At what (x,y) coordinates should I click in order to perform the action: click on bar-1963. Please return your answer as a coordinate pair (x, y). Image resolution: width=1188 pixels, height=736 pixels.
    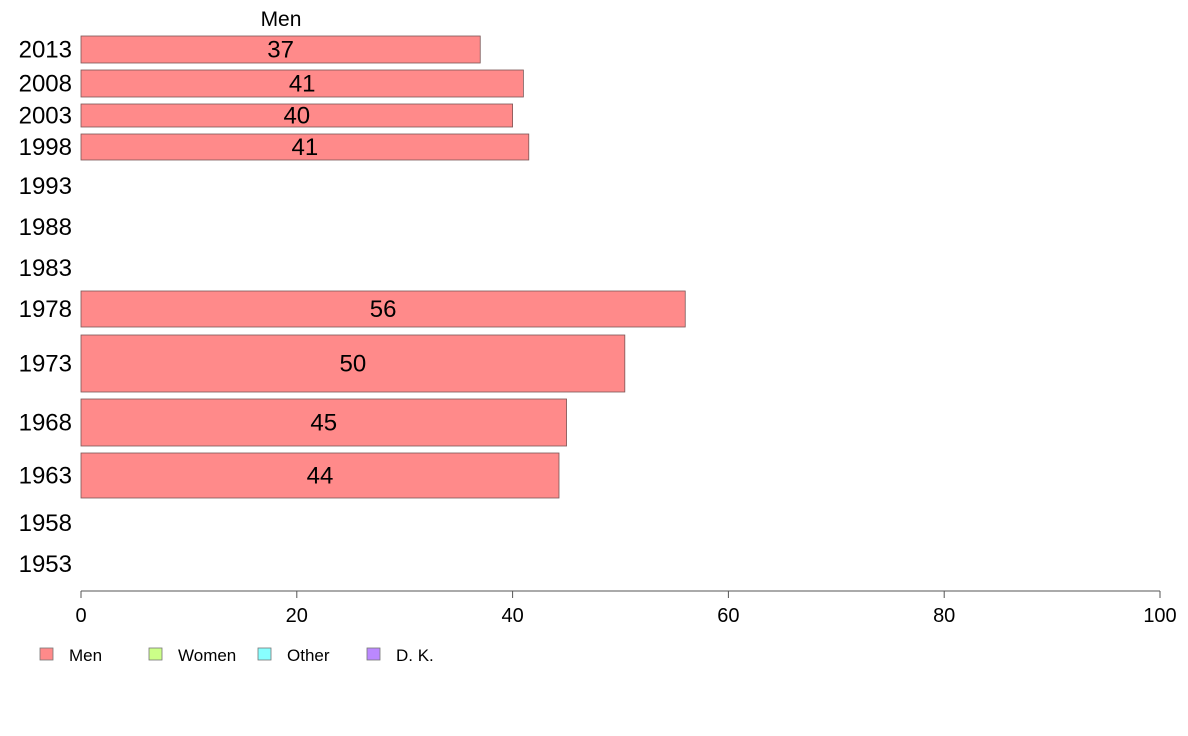
    Looking at the image, I should click on (320, 475).